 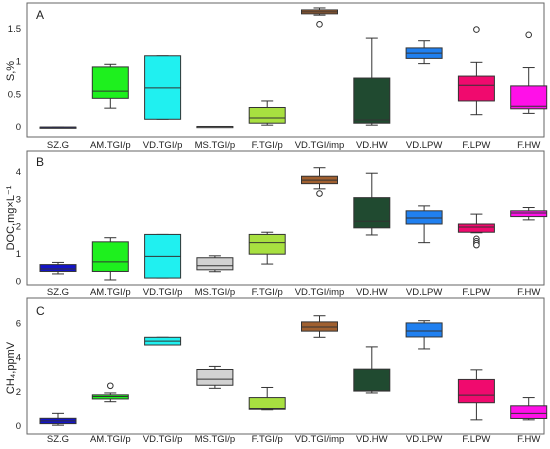 What do you see at coordinates (267, 439) in the screenshot?
I see `panel-c-category-label: F.TGI/p` at bounding box center [267, 439].